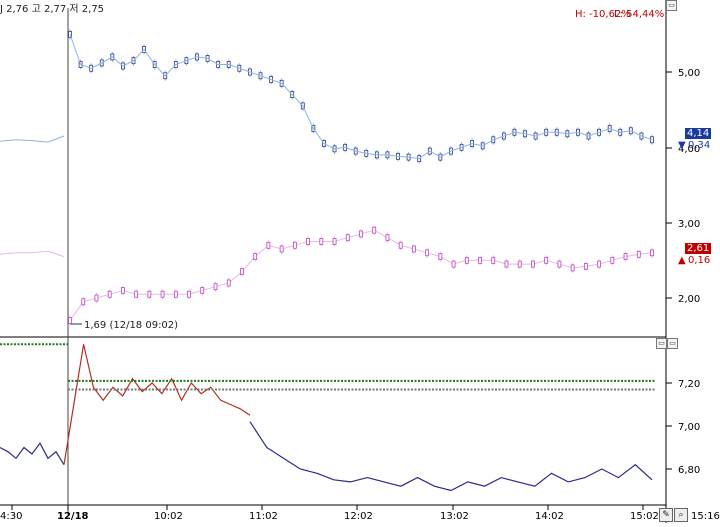 This screenshot has width=720, height=527. I want to click on lower-panel-maximize-icon: ▭, so click(672, 343).